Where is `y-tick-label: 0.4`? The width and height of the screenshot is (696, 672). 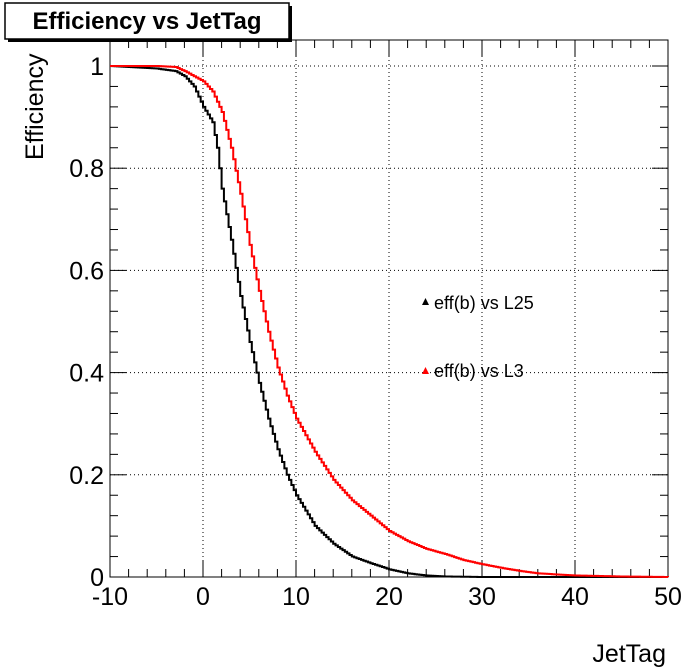
y-tick-label: 0.4 is located at coordinates (86, 374).